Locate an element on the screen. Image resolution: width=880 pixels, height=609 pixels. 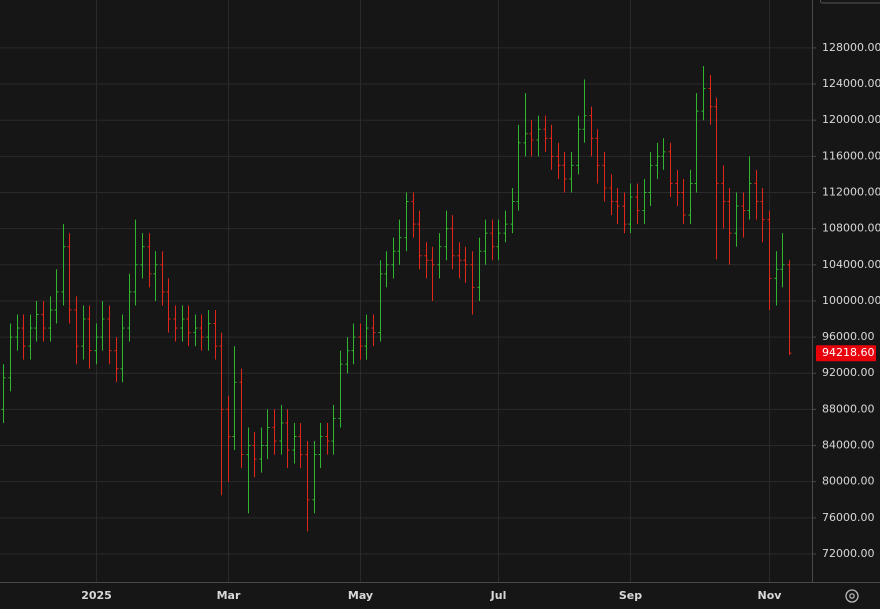
y-tick-label: 96000.00 is located at coordinates (848, 336).